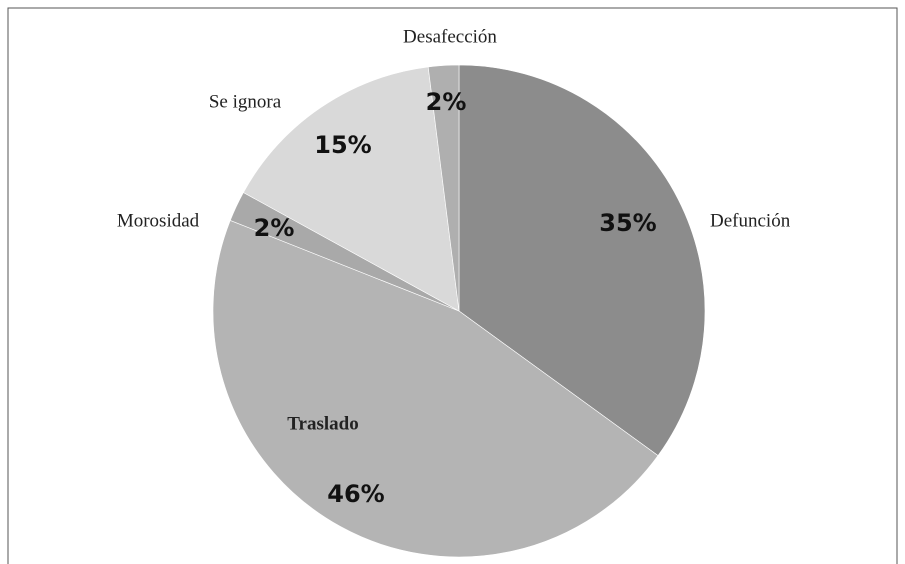 Image resolution: width=905 pixels, height=564 pixels. Describe the element at coordinates (450, 36) in the screenshot. I see `category-label: Desafección` at that location.